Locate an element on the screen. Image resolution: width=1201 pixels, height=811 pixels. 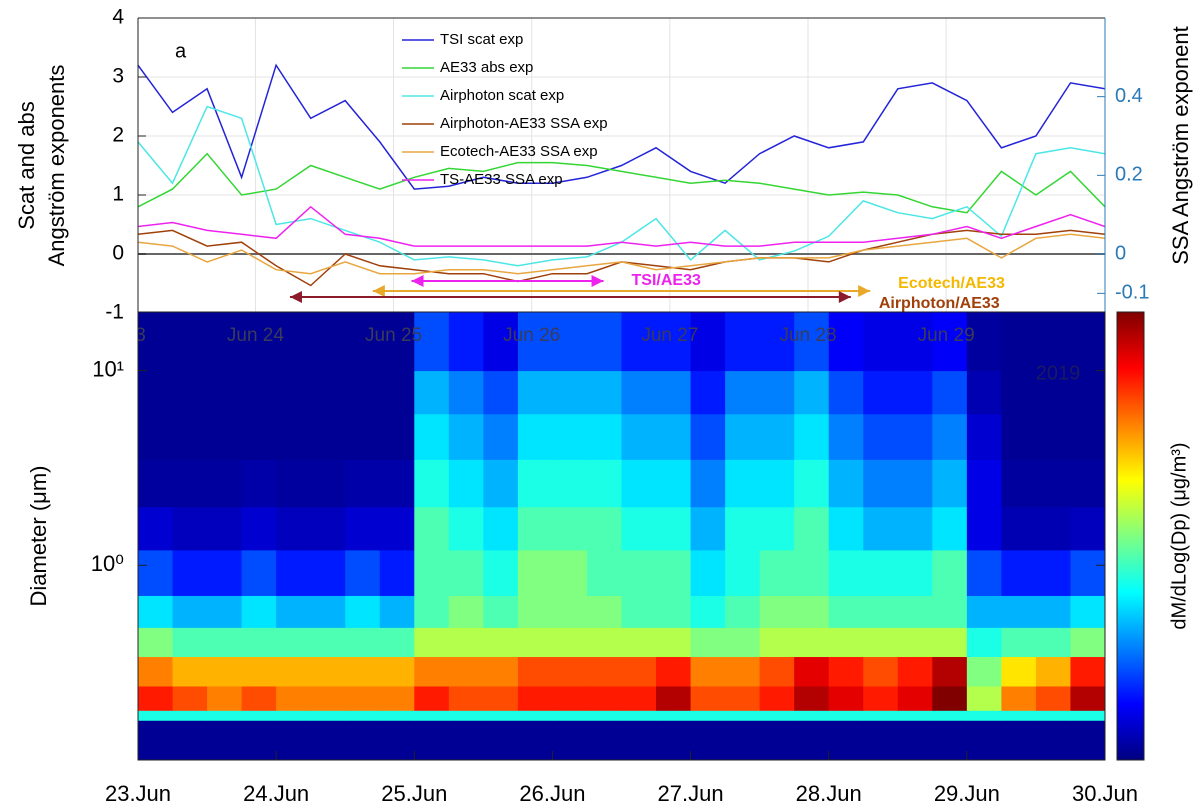
annotation-label: Airphoton/AE33 is located at coordinates (939, 303).